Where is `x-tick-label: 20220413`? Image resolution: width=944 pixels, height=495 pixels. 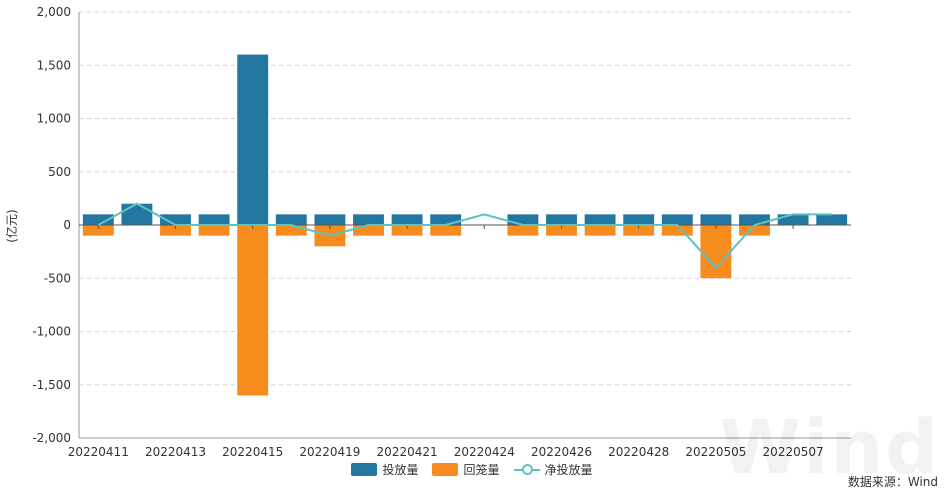
x-tick-label: 20220413 is located at coordinates (175, 452).